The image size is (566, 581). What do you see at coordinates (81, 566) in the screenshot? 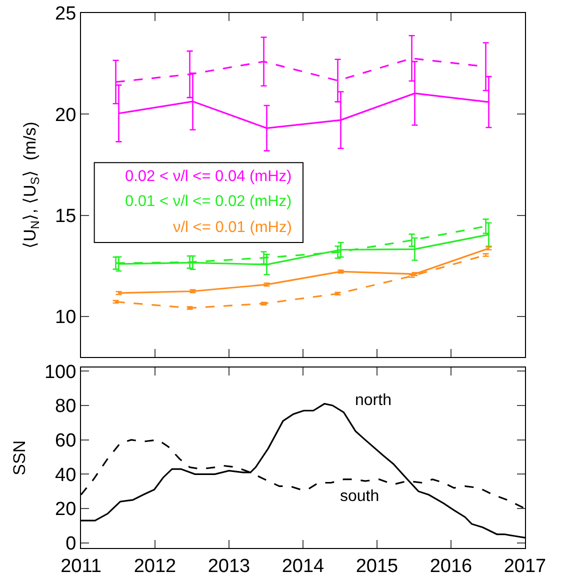
I see `x-tick-label: 2011` at bounding box center [81, 566].